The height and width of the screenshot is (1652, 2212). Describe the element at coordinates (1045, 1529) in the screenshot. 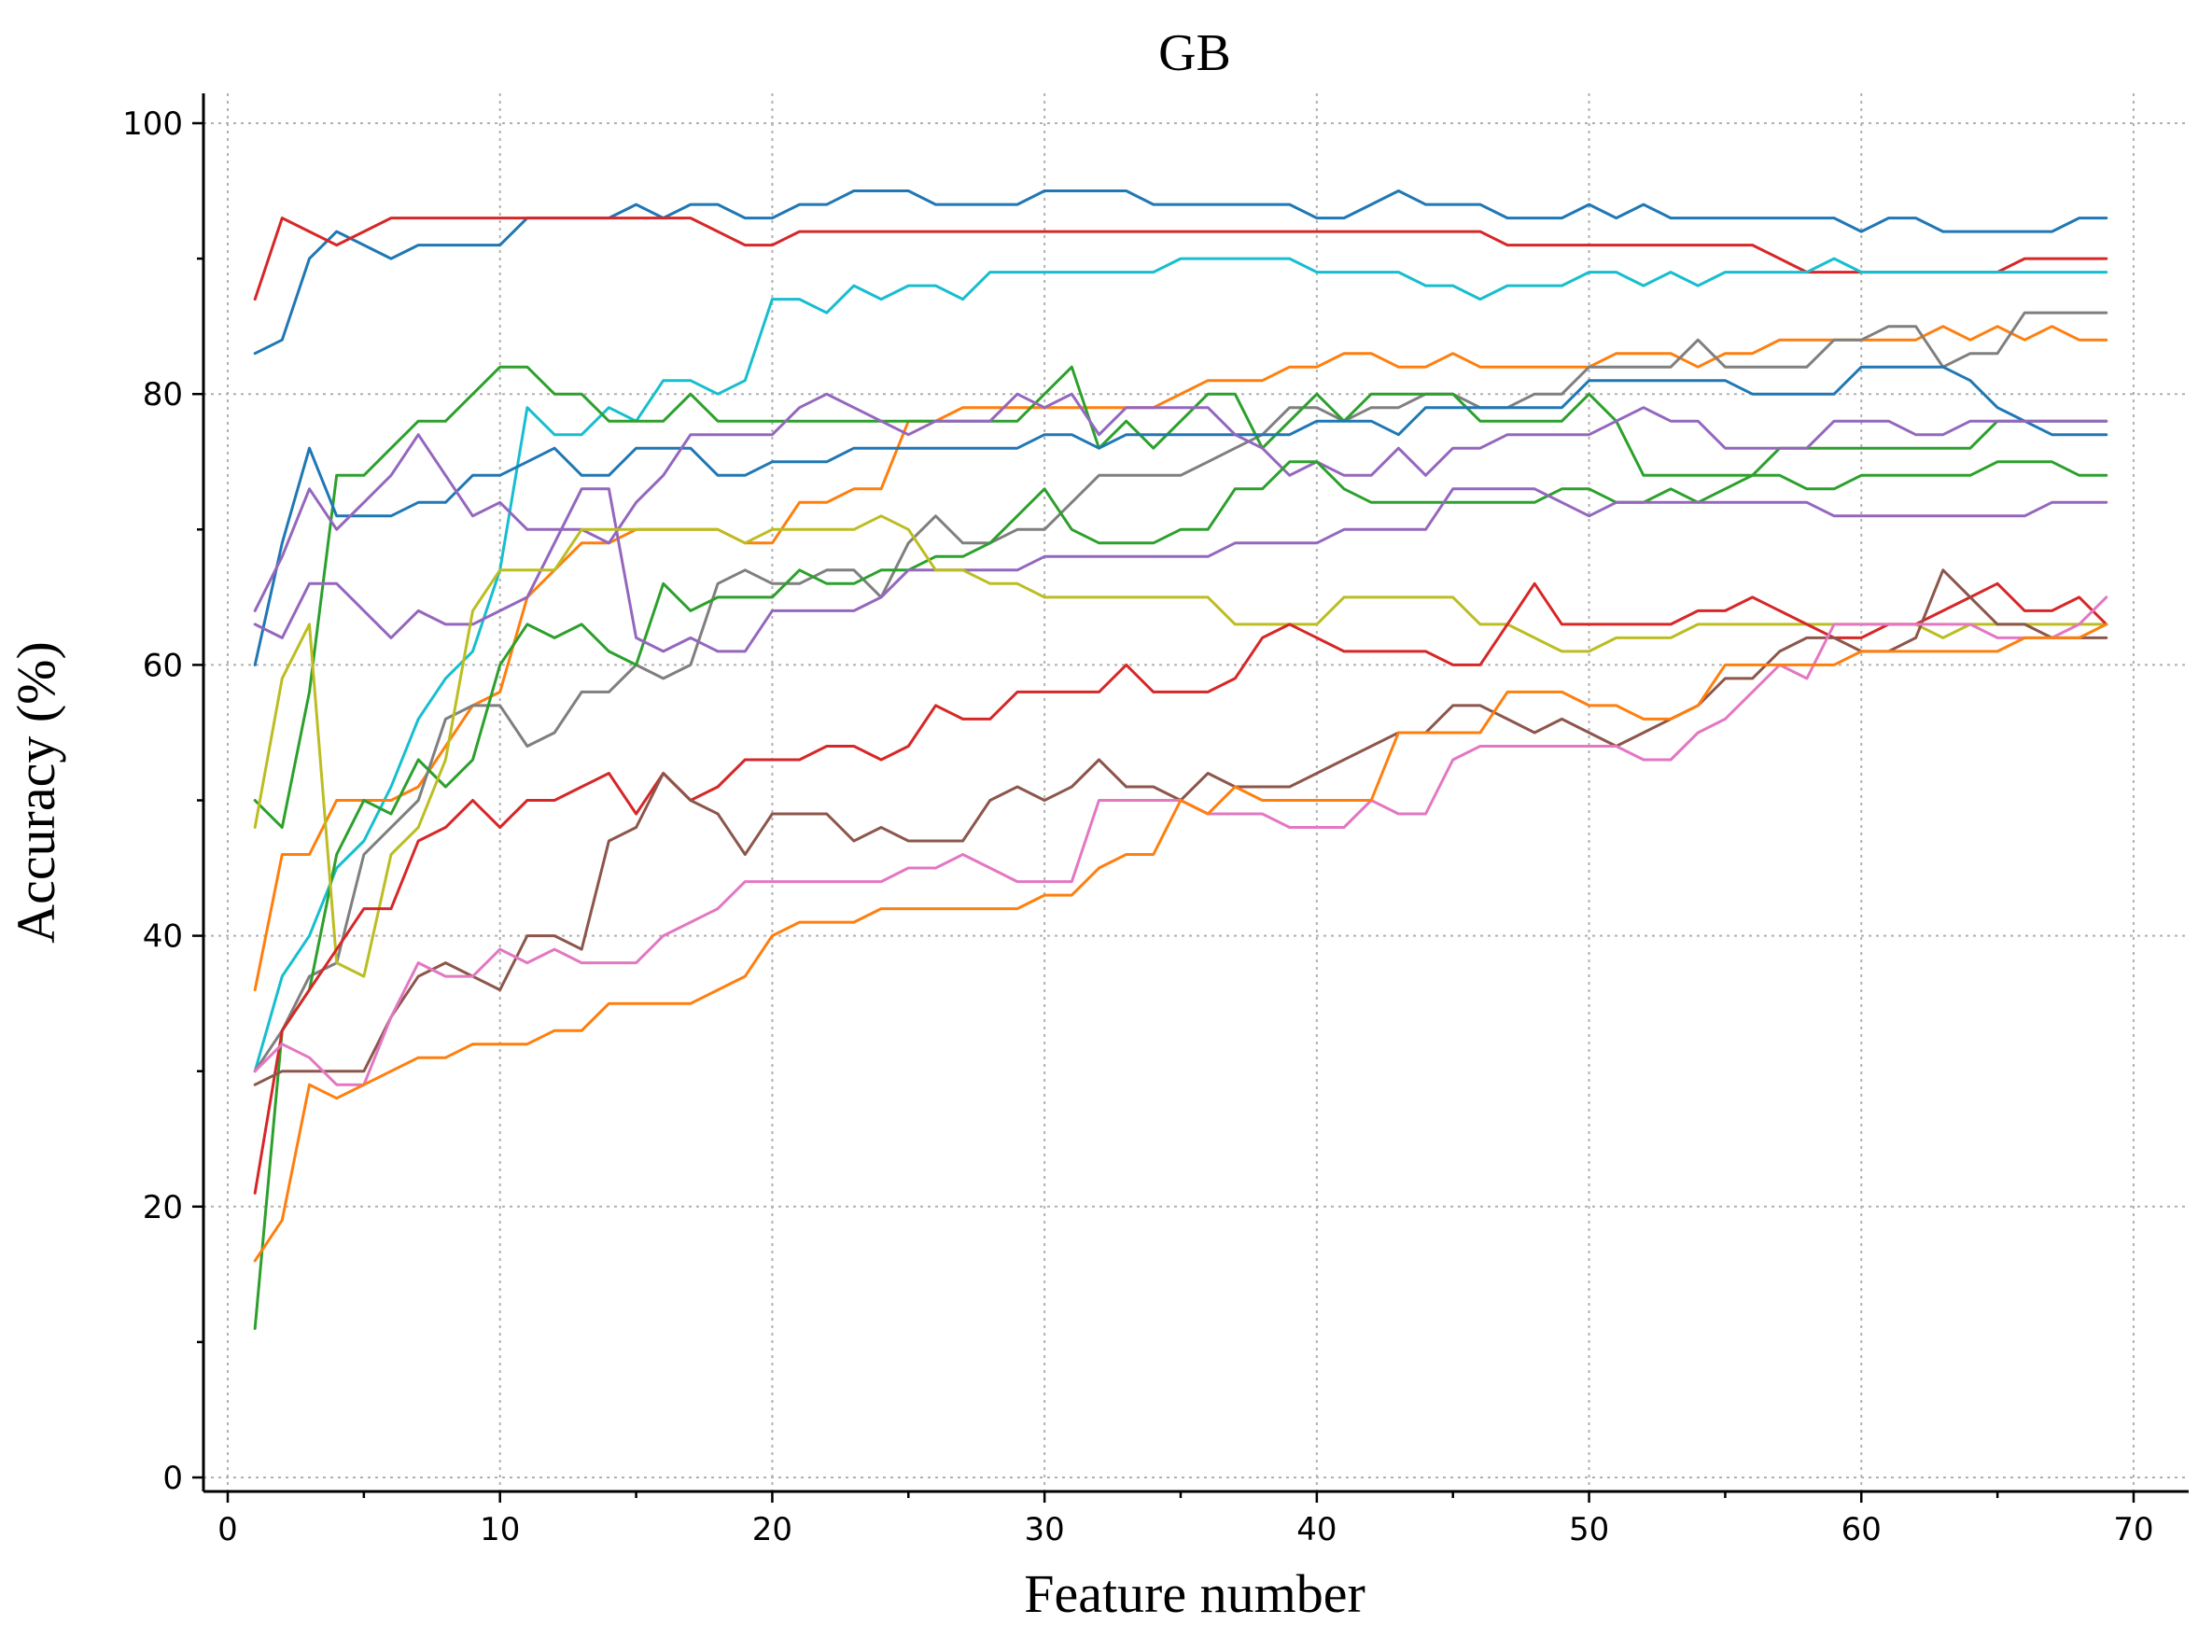

I see `x-tick-label: 30` at that location.